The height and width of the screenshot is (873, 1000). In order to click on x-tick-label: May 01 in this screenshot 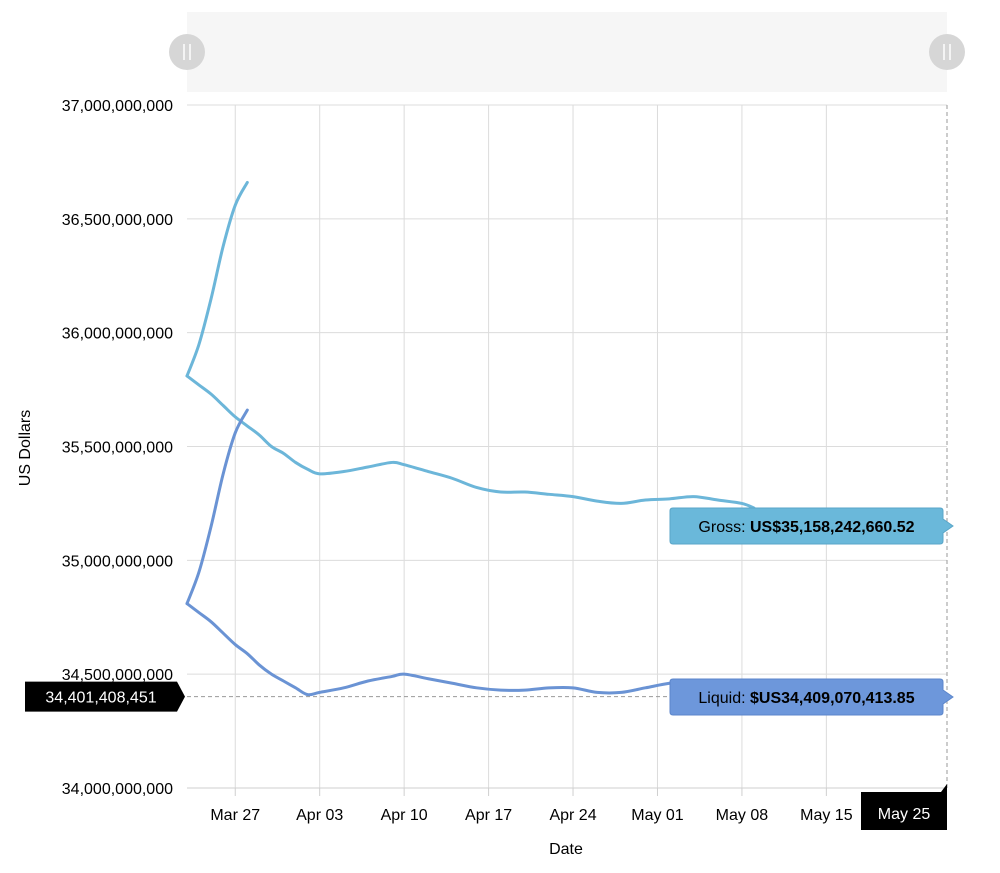, I will do `click(657, 815)`.